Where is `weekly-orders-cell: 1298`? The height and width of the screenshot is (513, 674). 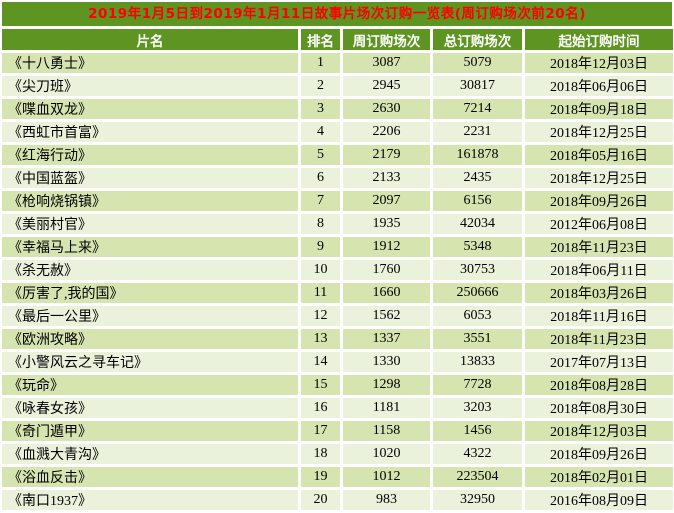
weekly-orders-cell: 1298 is located at coordinates (386, 385).